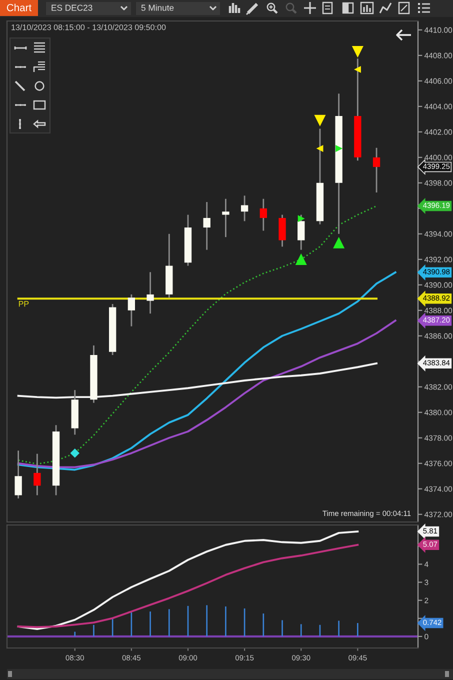 The image size is (453, 680). Describe the element at coordinates (23, 304) in the screenshot. I see `series-label: PP` at that location.